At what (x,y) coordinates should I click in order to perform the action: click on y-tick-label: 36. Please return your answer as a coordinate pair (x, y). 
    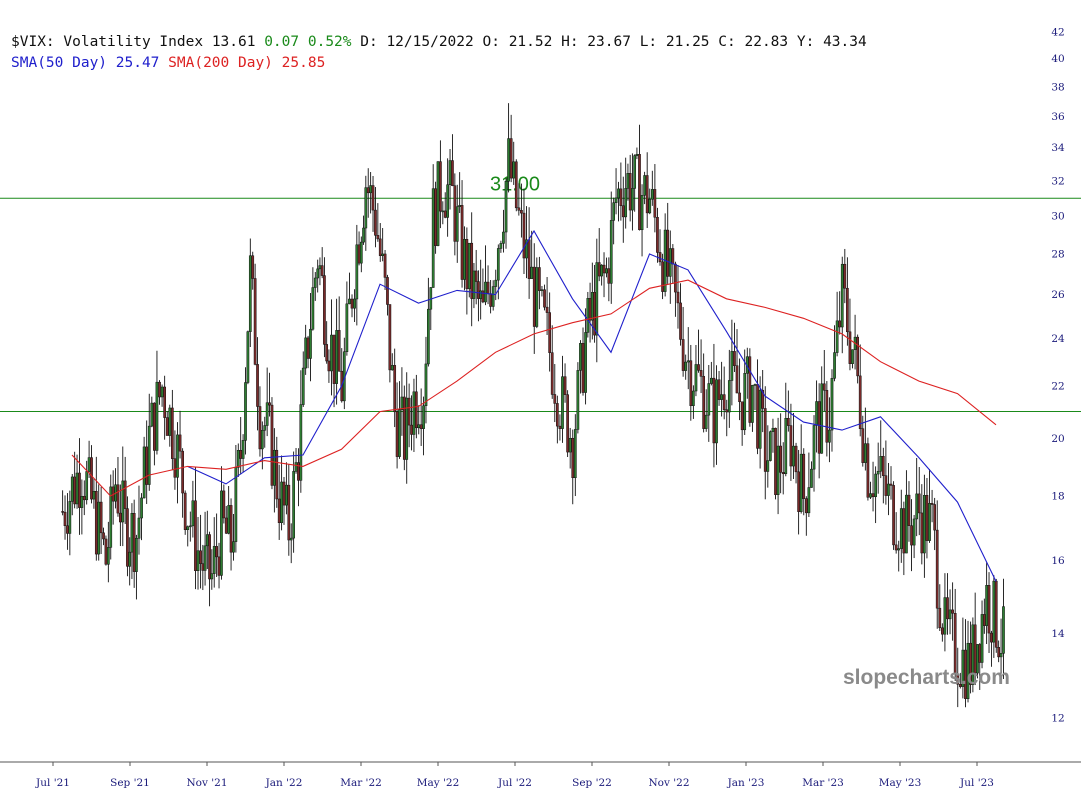
    Looking at the image, I should click on (1058, 117).